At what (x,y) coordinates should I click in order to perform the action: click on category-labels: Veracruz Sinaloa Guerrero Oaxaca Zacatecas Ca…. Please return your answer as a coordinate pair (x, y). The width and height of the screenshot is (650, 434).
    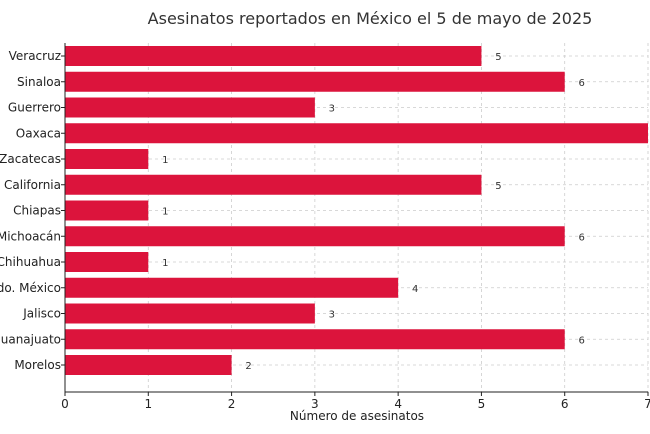
    Looking at the image, I should click on (32, 210).